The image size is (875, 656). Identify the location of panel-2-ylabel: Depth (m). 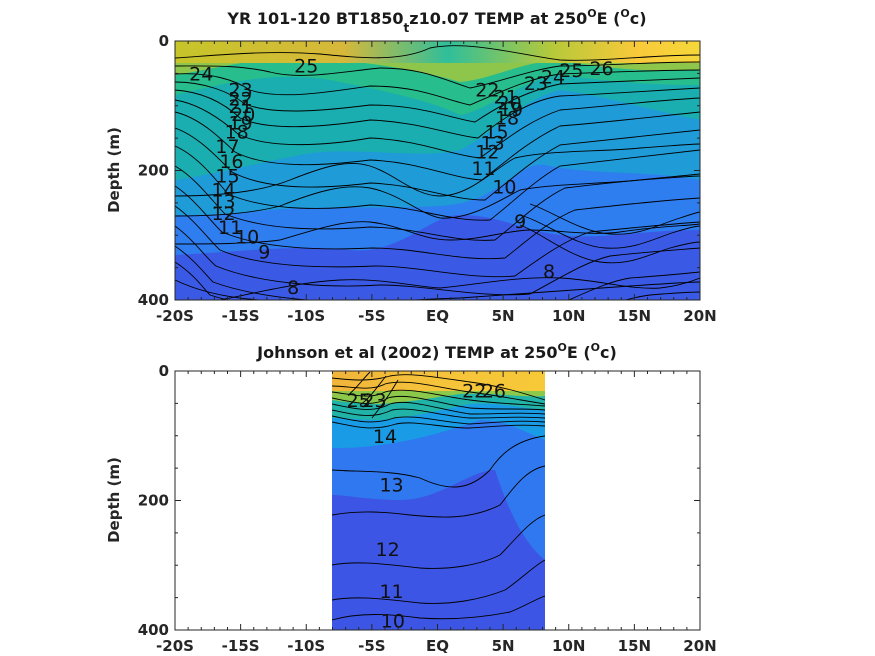
(114, 500).